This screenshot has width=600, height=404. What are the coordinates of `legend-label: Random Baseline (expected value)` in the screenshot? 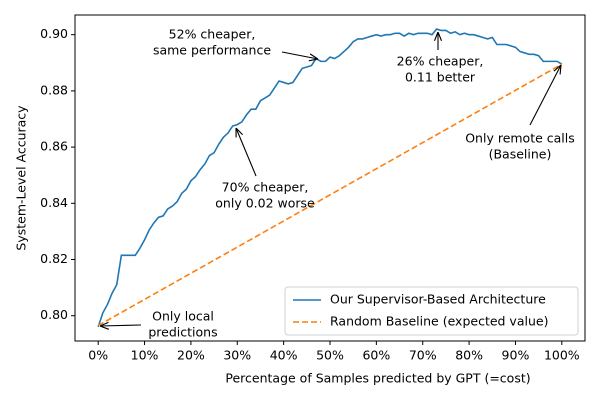 It's located at (439, 321).